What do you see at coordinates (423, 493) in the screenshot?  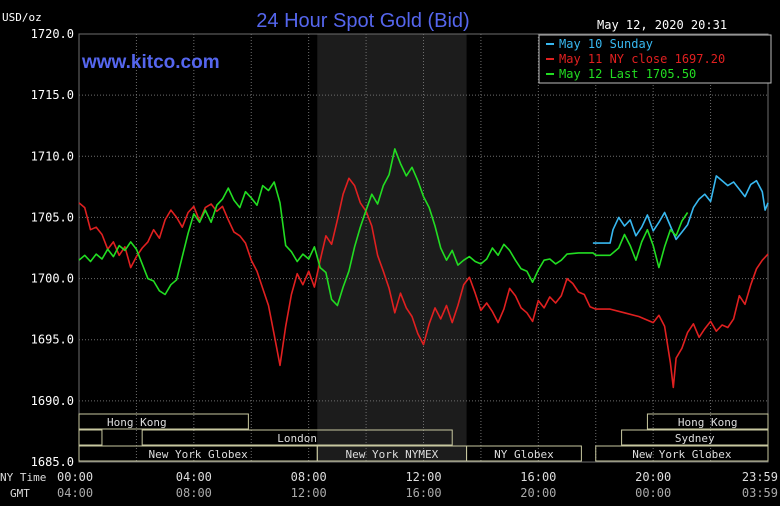 I see `x-tick-label-gmt: 16:00` at bounding box center [423, 493].